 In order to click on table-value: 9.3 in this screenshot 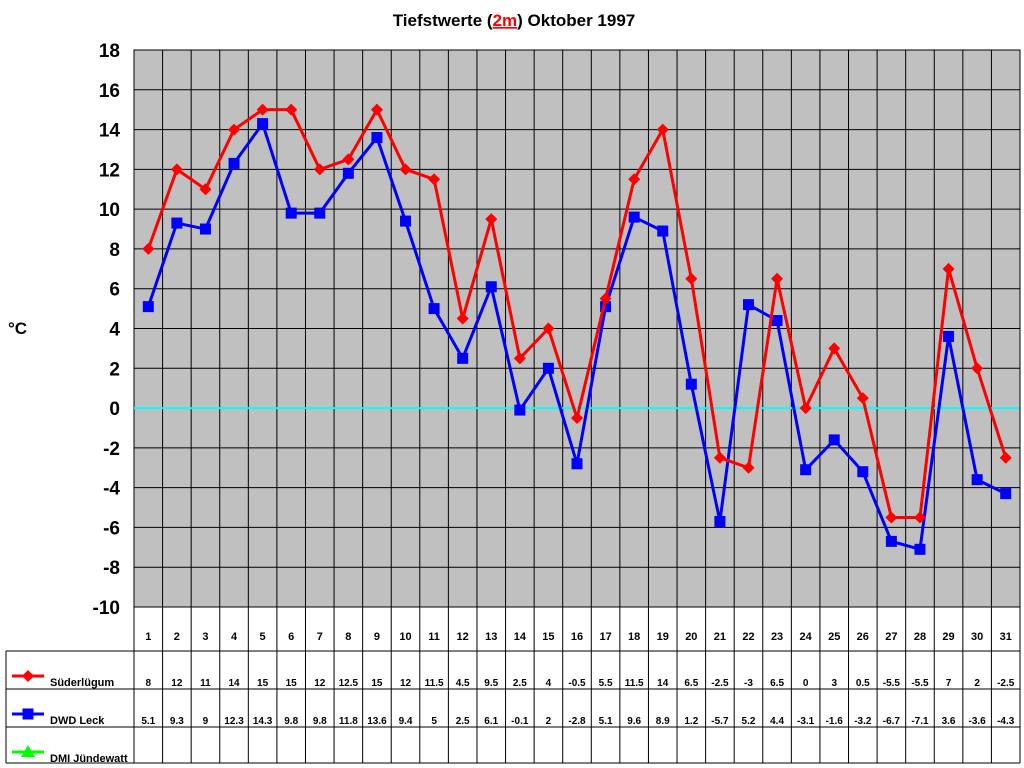, I will do `click(177, 721)`.